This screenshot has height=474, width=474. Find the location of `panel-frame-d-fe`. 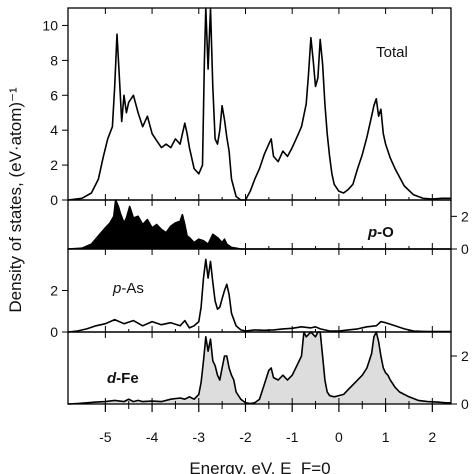

panel-frame-d-fe is located at coordinates (259, 368).